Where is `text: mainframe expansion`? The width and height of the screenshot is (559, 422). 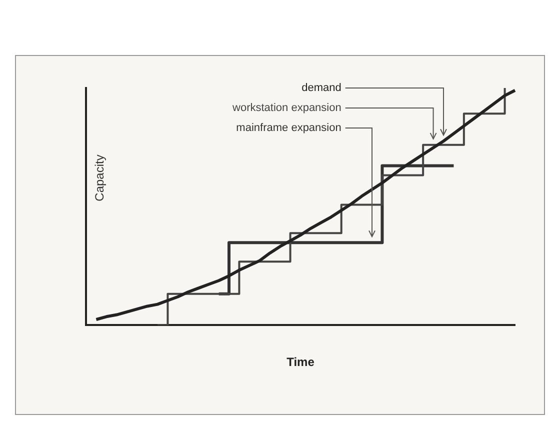 text: mainframe expansion is located at coordinates (289, 128).